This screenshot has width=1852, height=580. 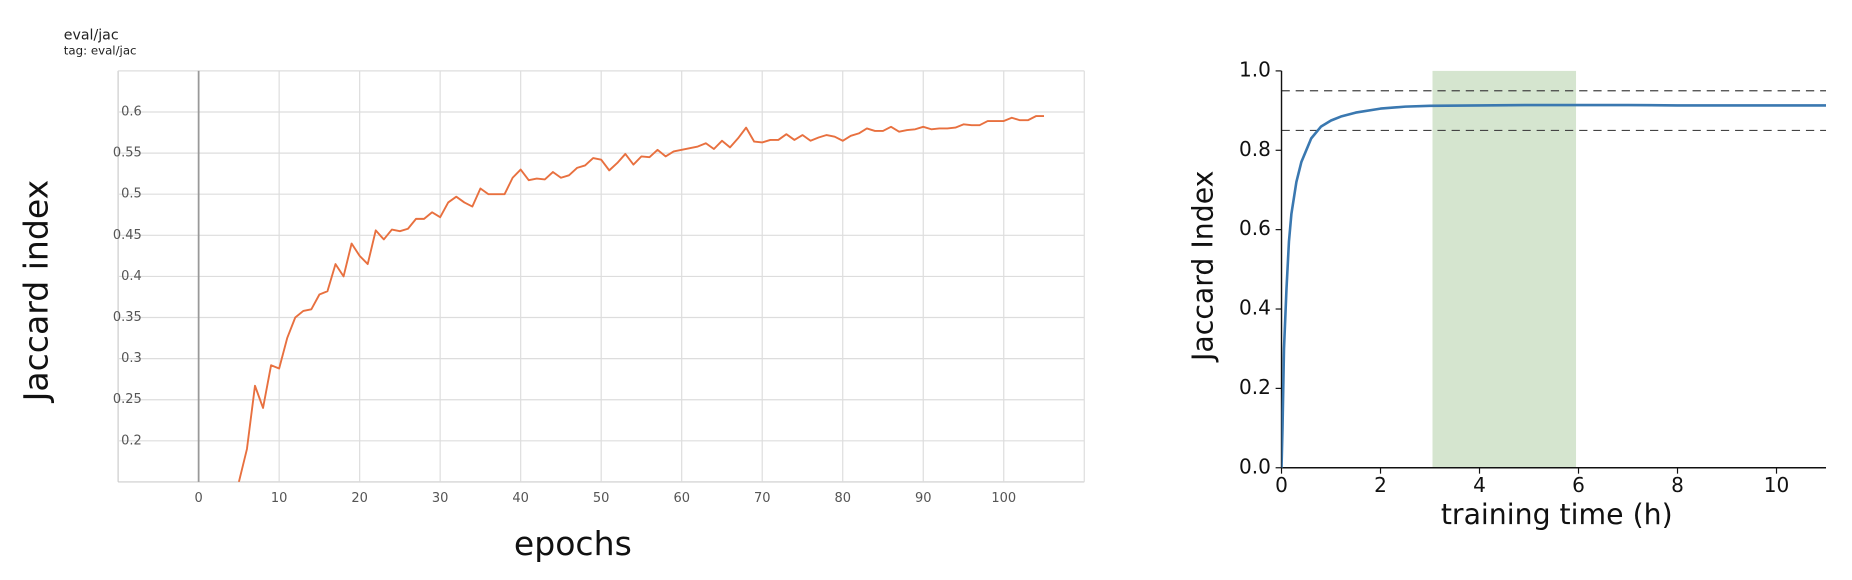 What do you see at coordinates (127, 235) in the screenshot?
I see `y-tick-label: 0.45` at bounding box center [127, 235].